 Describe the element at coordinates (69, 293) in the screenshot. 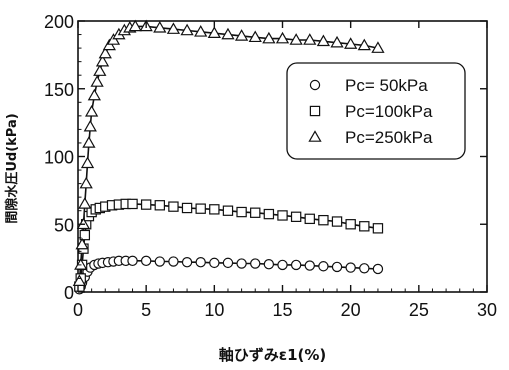

I see `y-tick-label: 0` at that location.